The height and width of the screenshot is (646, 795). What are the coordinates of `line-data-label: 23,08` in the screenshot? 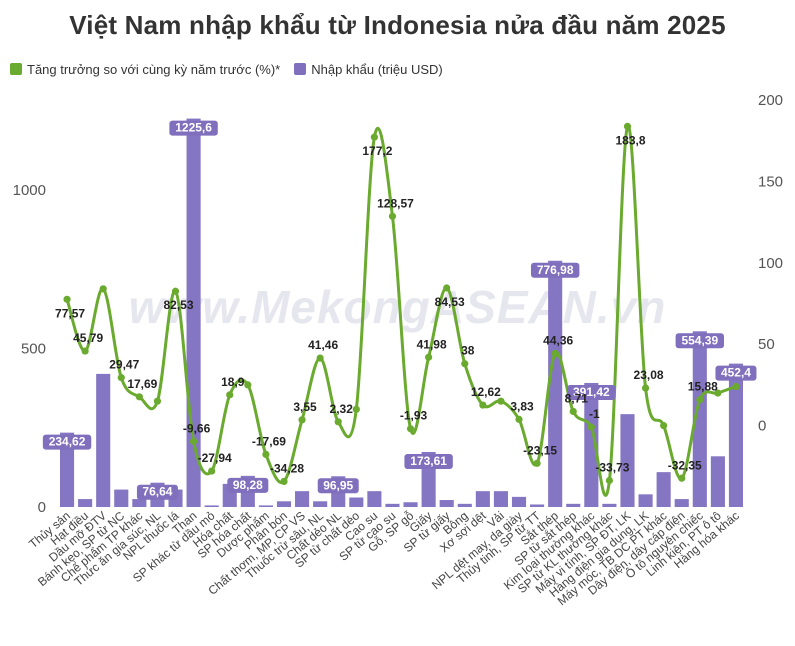 It's located at (649, 375).